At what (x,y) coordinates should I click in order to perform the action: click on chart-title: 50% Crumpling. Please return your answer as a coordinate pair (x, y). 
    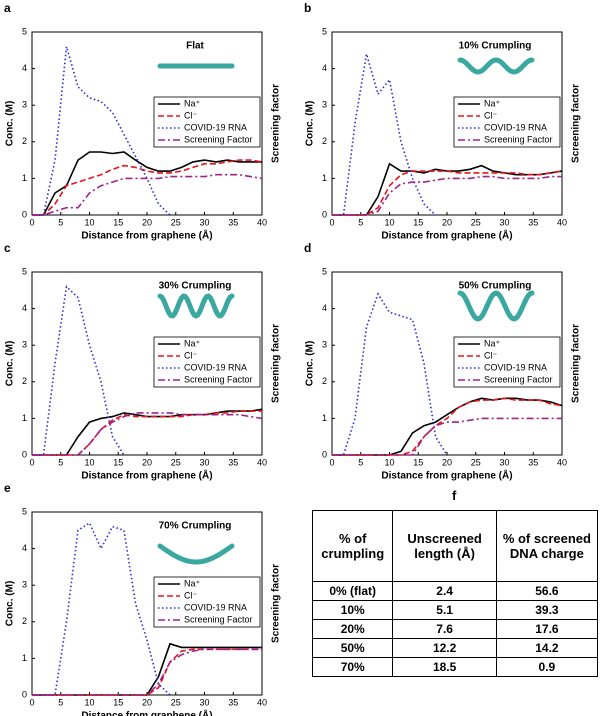
    Looking at the image, I should click on (495, 286).